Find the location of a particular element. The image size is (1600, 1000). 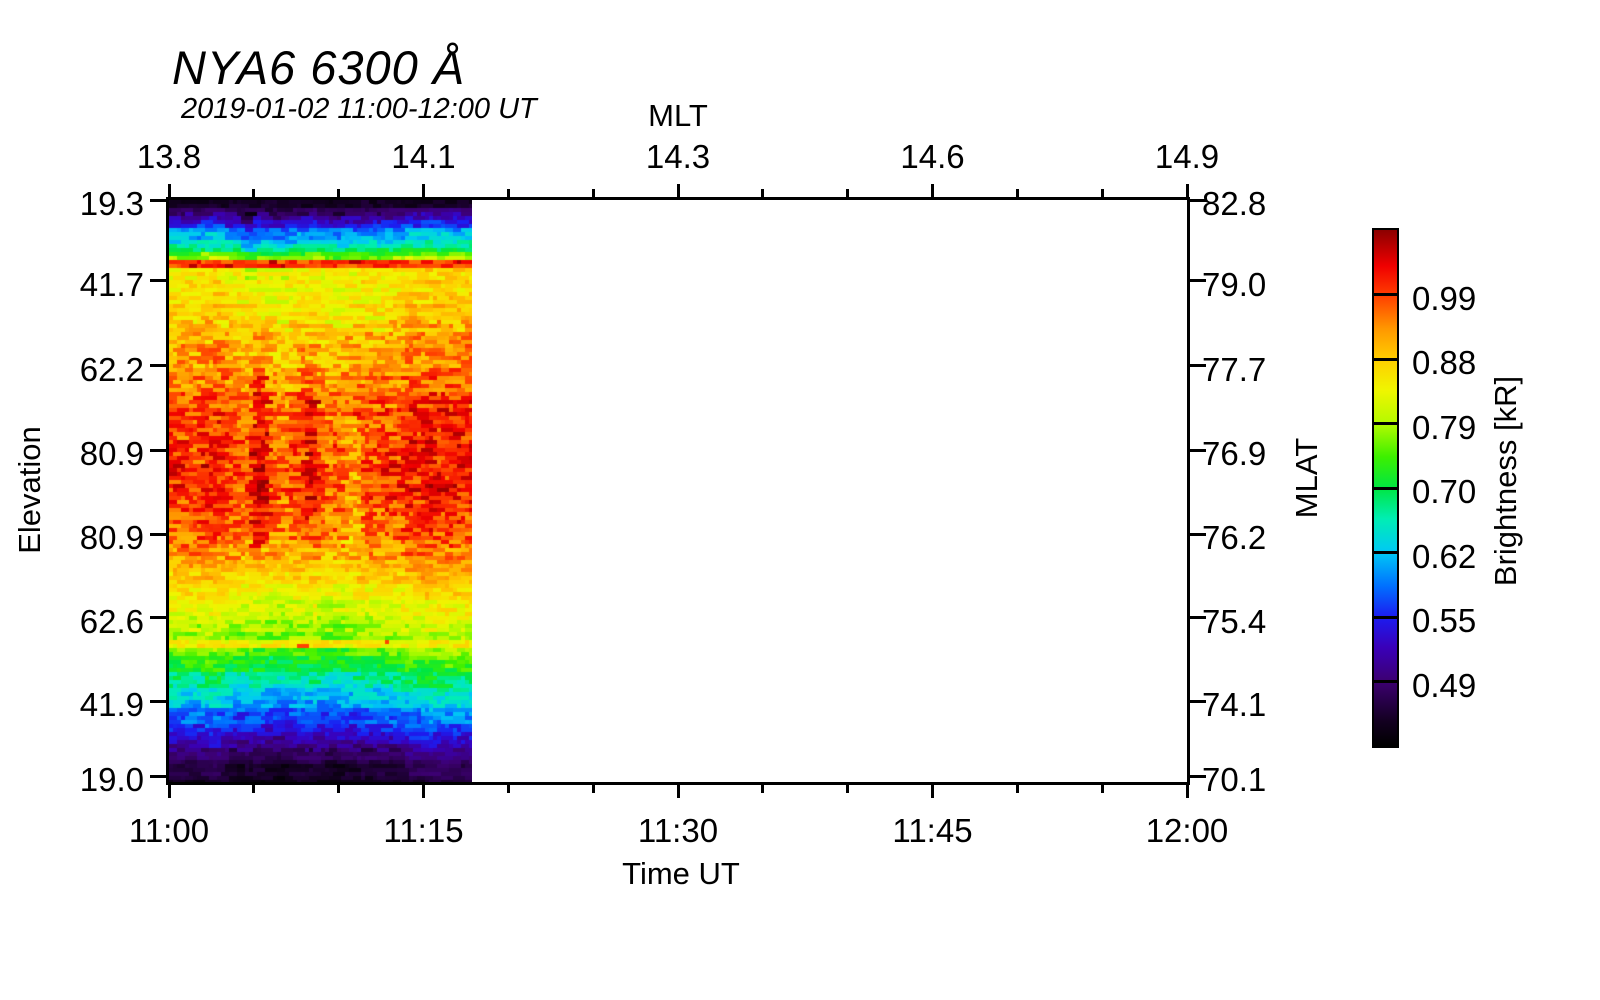

right-axis-tick-label: 76.2 is located at coordinates (1234, 538).